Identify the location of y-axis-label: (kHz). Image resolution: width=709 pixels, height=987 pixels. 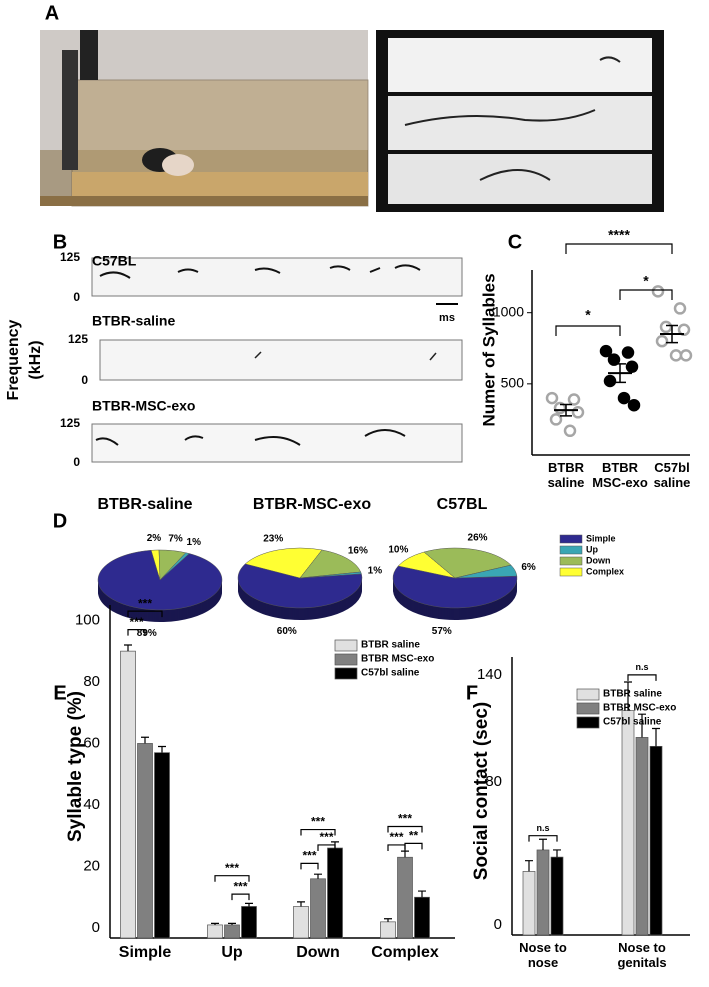
(35, 359).